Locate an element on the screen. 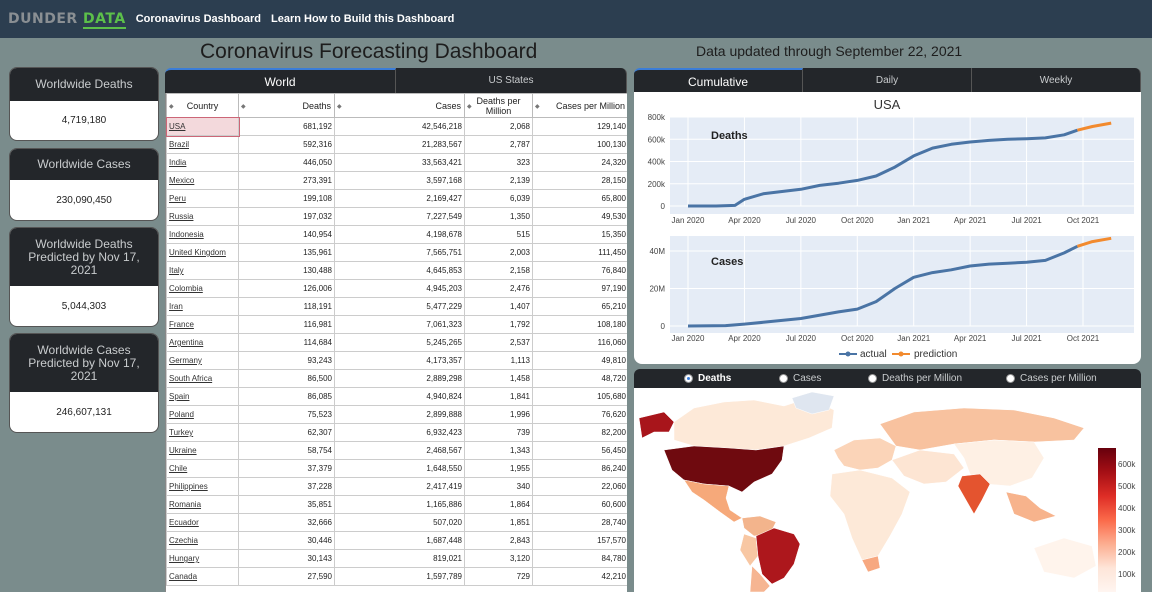  value-cell: 4,173,357 is located at coordinates (399, 360).